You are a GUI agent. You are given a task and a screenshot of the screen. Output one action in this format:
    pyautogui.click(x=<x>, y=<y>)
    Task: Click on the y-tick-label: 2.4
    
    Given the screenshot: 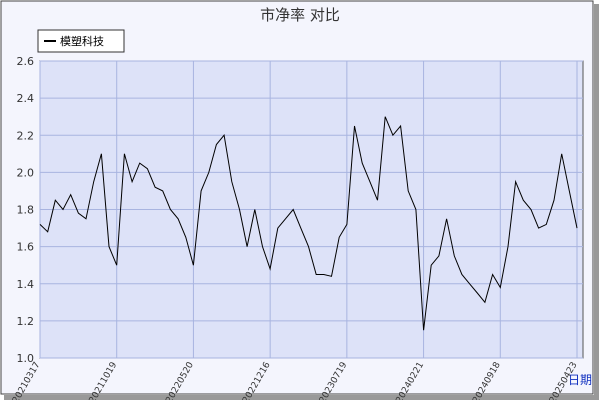 What is the action you would take?
    pyautogui.click(x=26, y=98)
    